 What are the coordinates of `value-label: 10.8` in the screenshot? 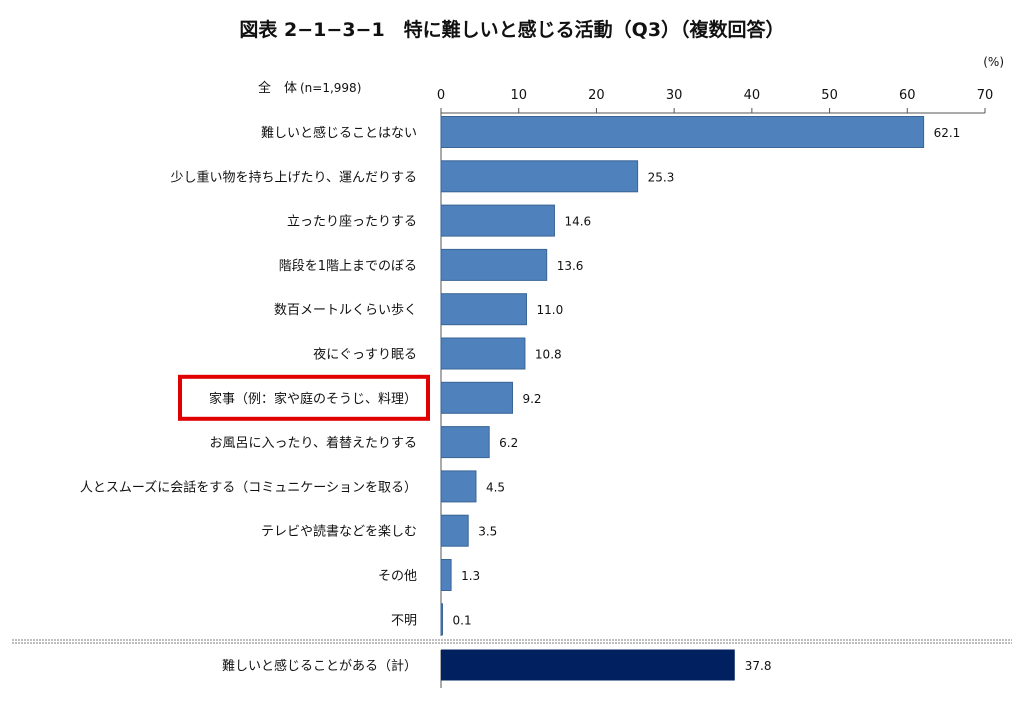 It's located at (548, 355).